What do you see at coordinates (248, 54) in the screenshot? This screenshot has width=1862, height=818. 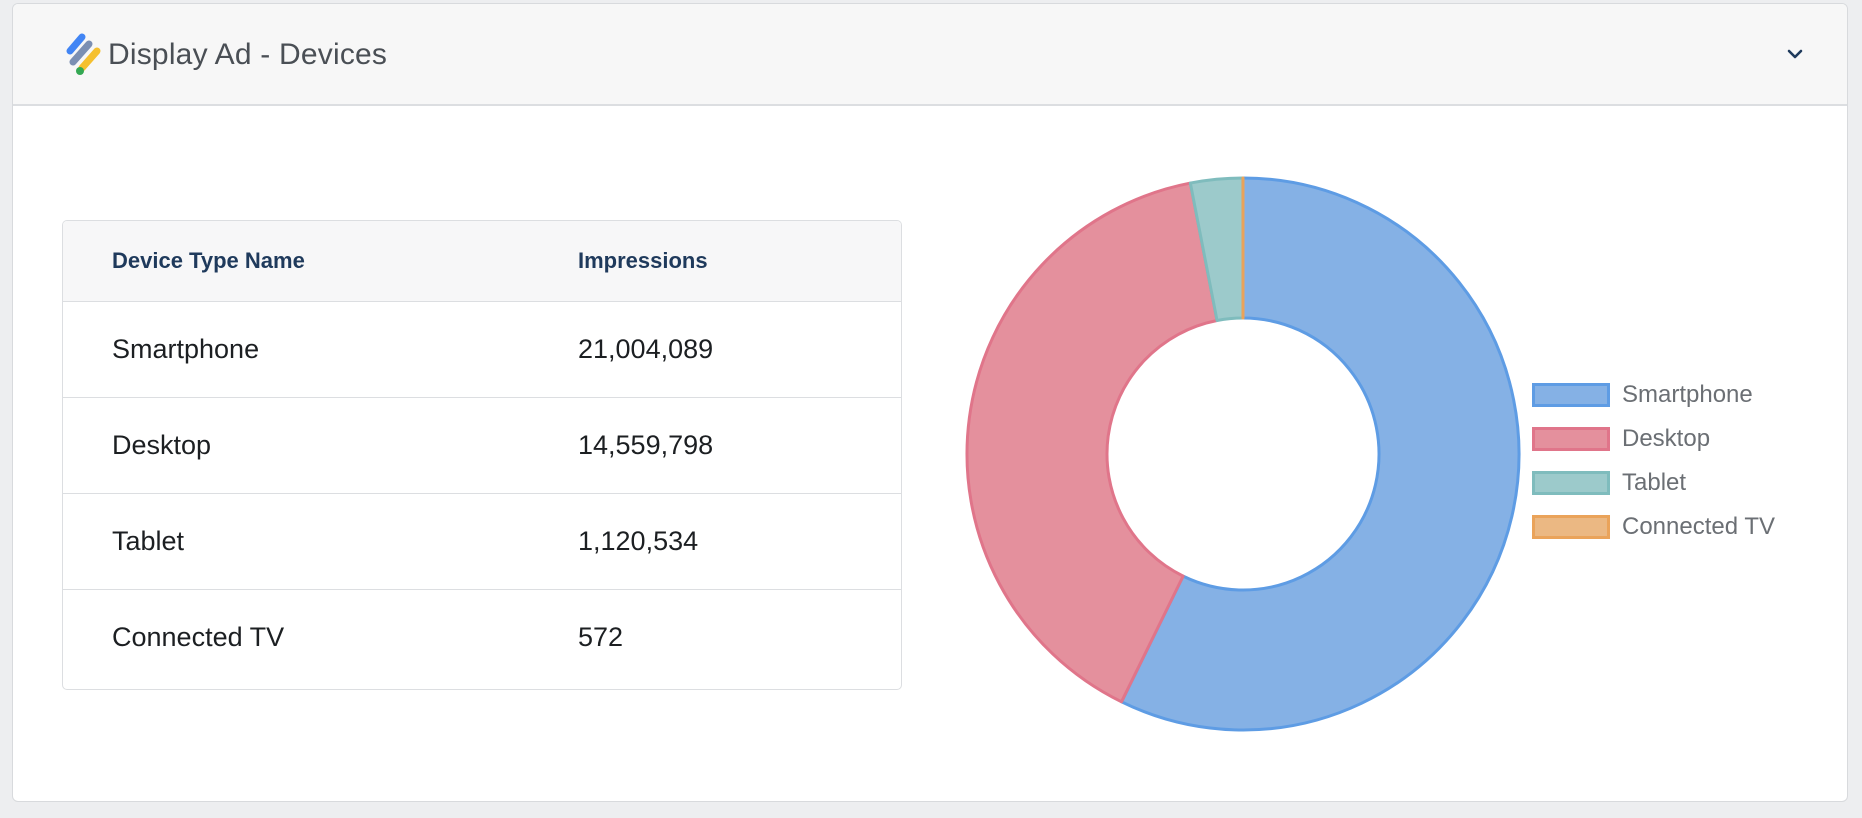 I see `card-title: Display Ad - Devices` at bounding box center [248, 54].